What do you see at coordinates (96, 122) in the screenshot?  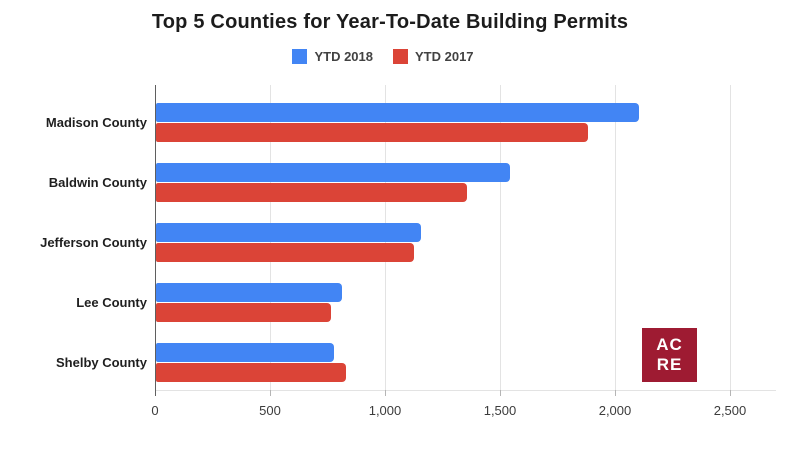 I see `category-label-madison-county: Madison County` at bounding box center [96, 122].